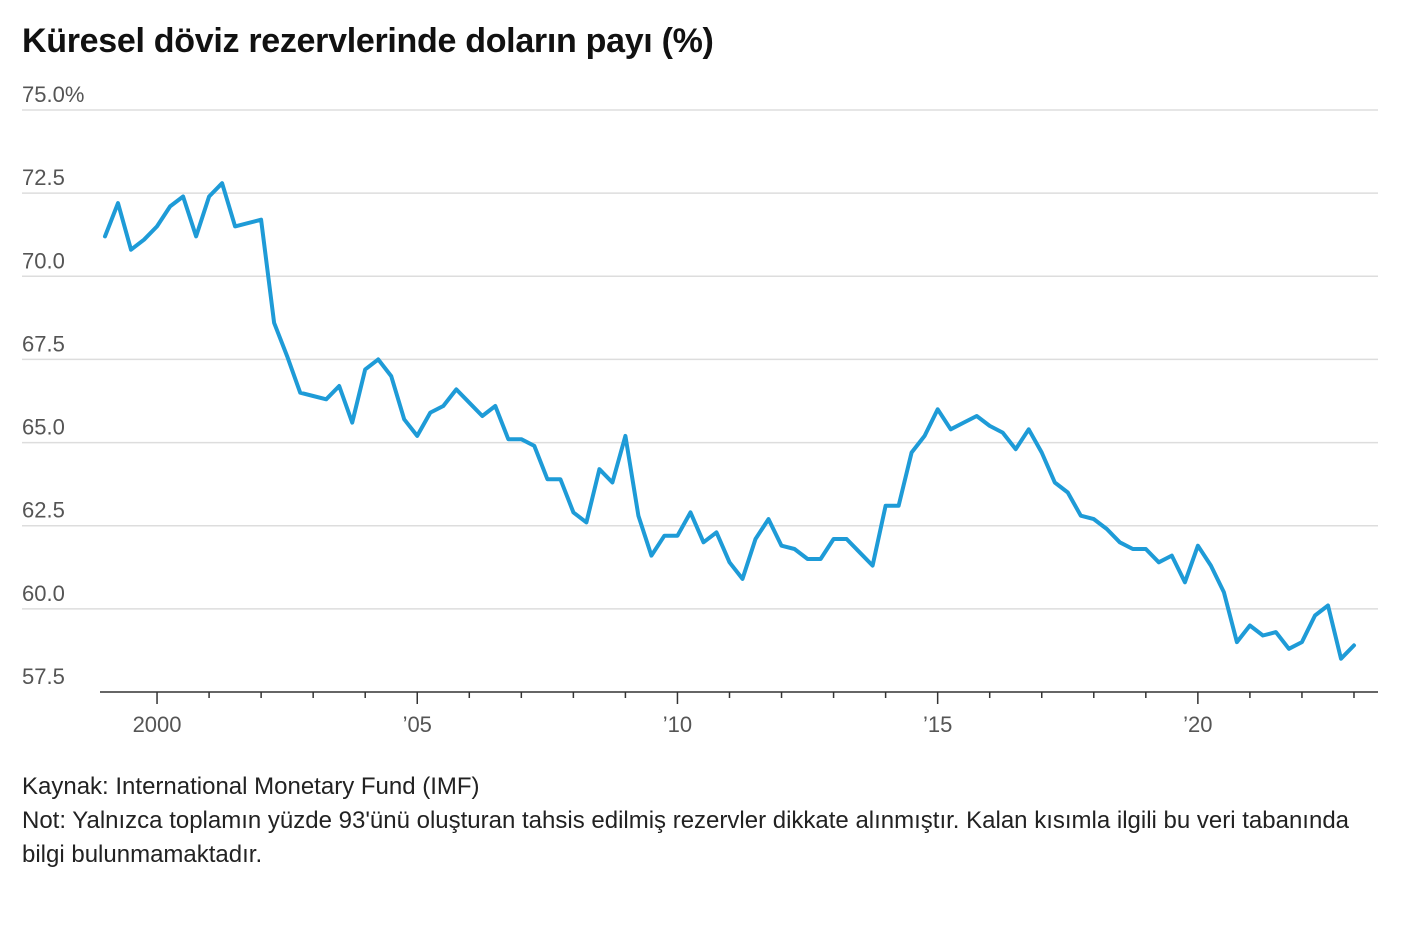 Image resolution: width=1415 pixels, height=940 pixels. Describe the element at coordinates (53, 94) in the screenshot. I see `y-tick-label: 75.0%` at that location.